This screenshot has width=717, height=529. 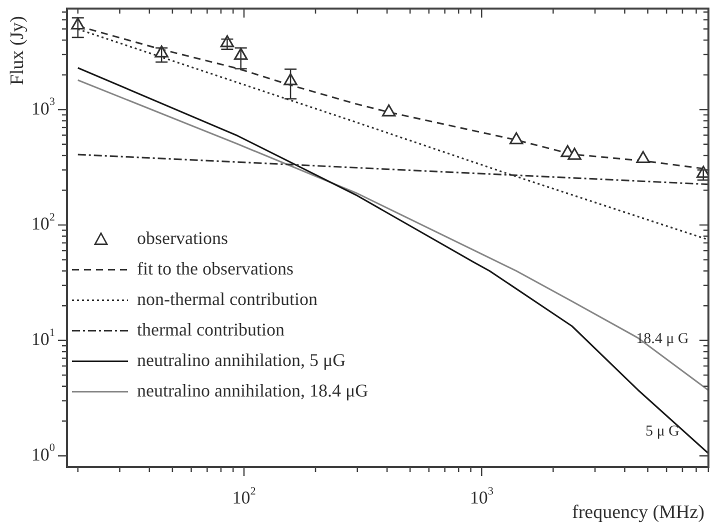 I want to click on annotation: 5 μ G, so click(x=662, y=431).